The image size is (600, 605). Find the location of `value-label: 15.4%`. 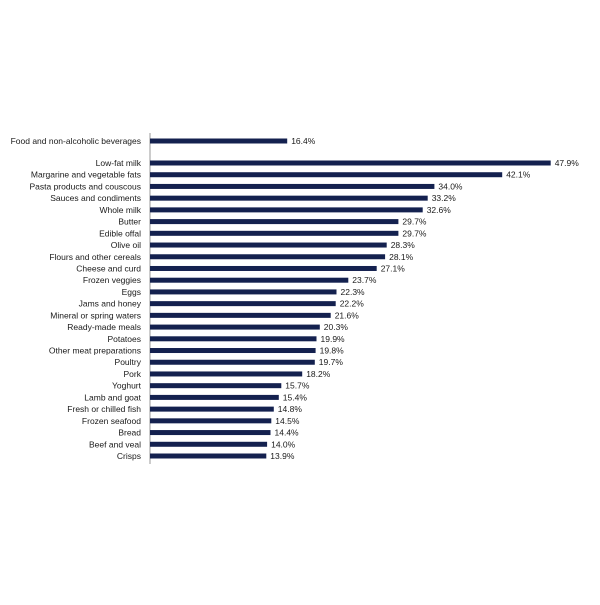

value-label: 15.4% is located at coordinates (295, 397).